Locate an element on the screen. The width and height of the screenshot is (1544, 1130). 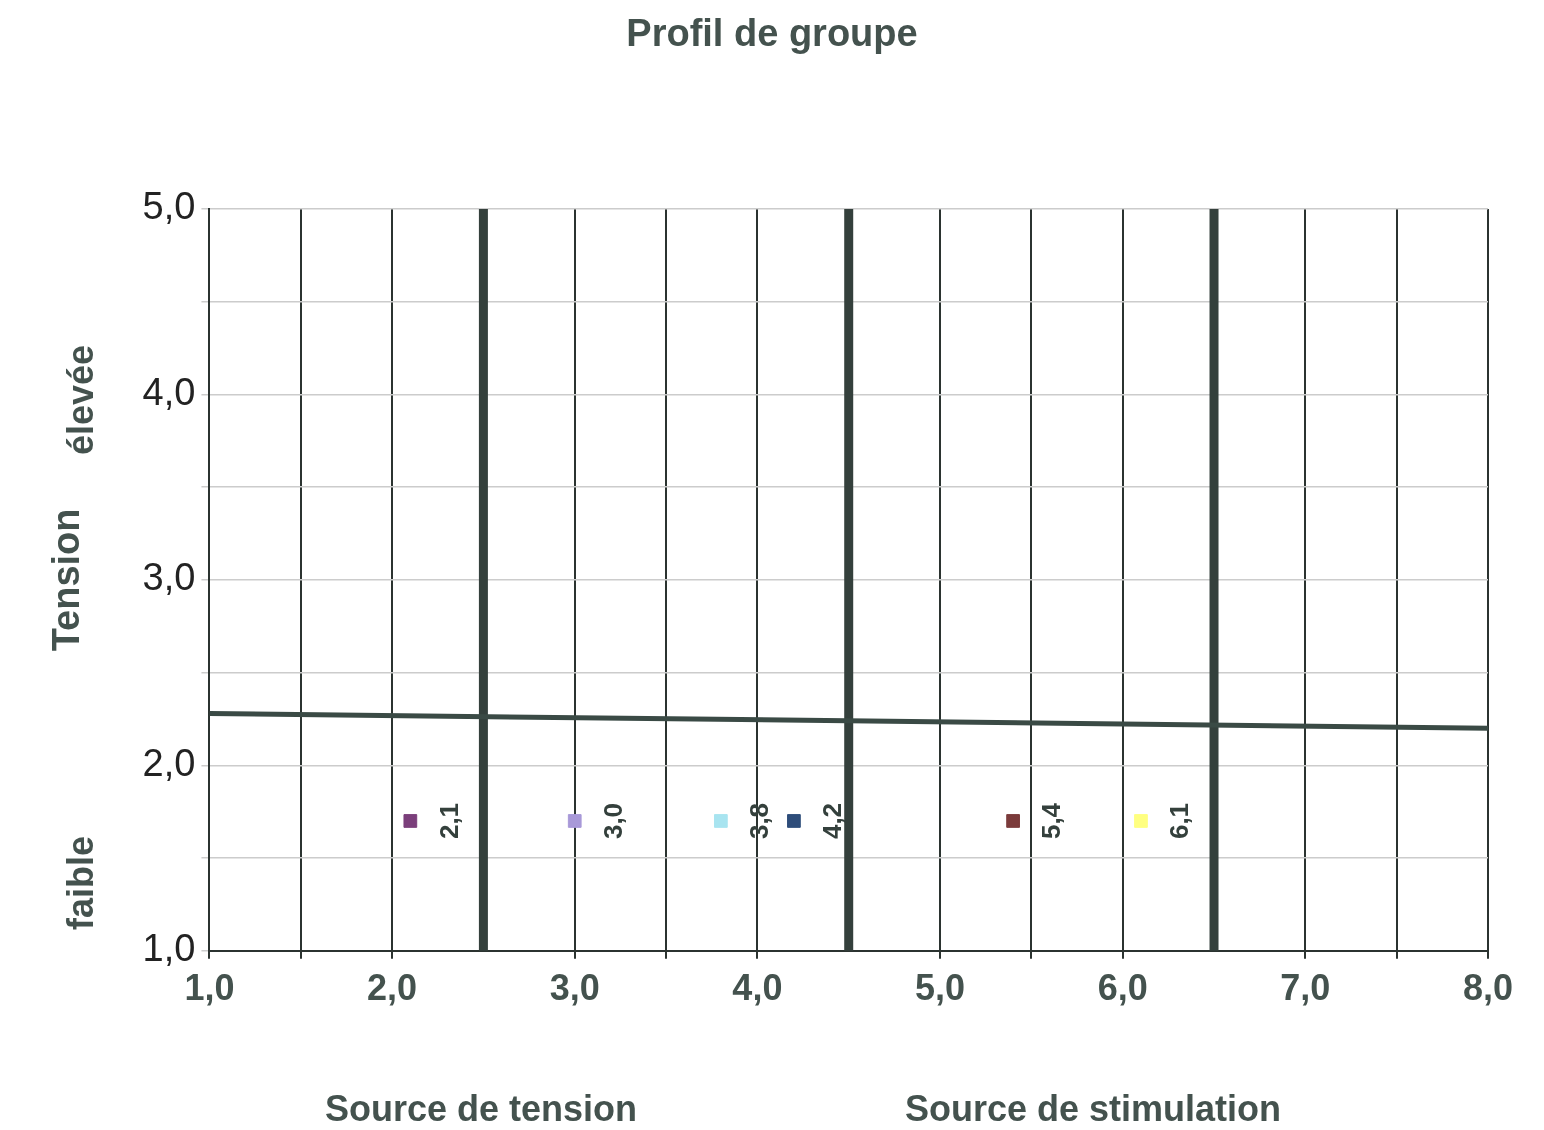
text: élevée is located at coordinates (81, 399).